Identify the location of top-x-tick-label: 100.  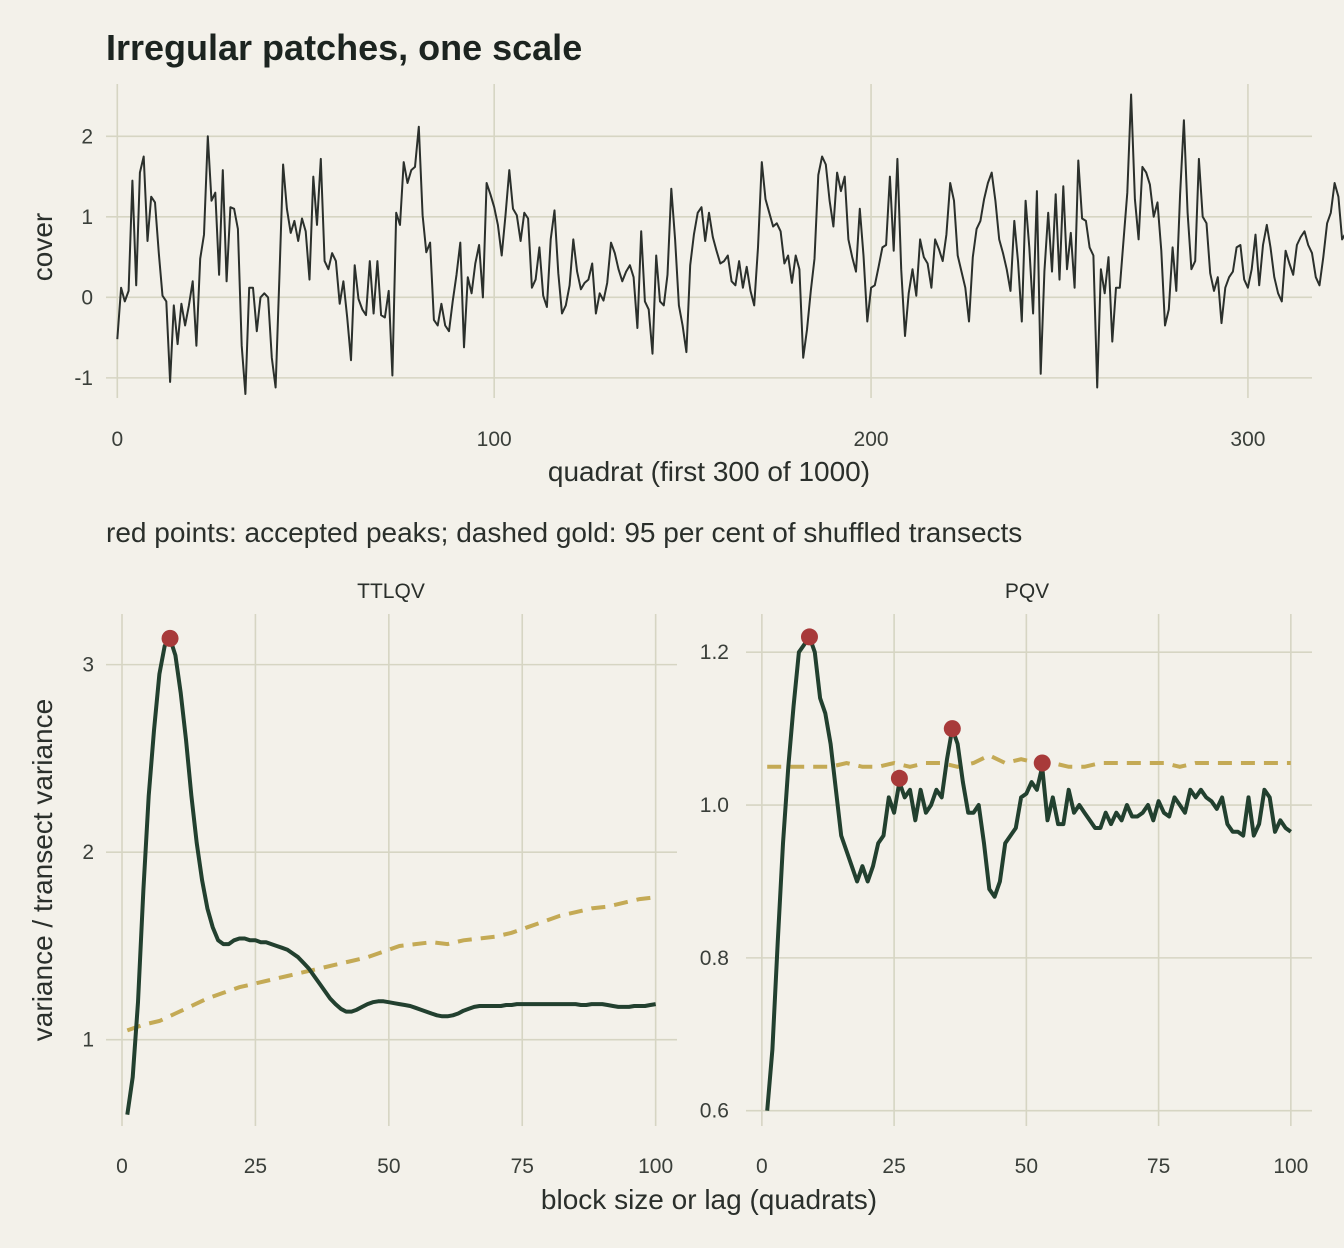
(494, 439).